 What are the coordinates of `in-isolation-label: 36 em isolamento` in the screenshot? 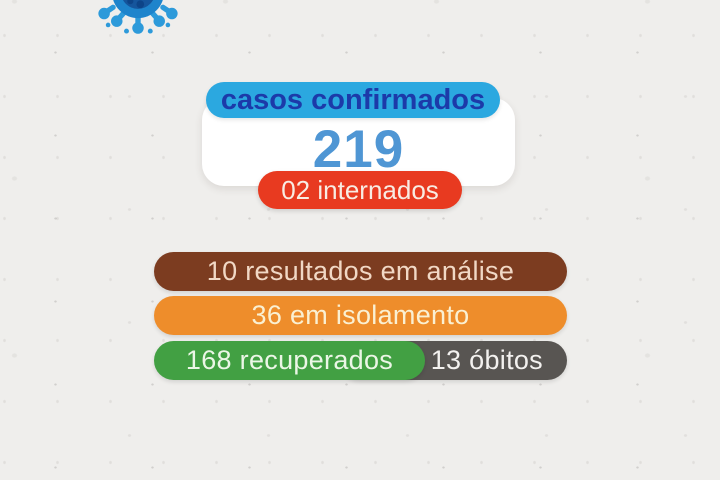 It's located at (360, 315).